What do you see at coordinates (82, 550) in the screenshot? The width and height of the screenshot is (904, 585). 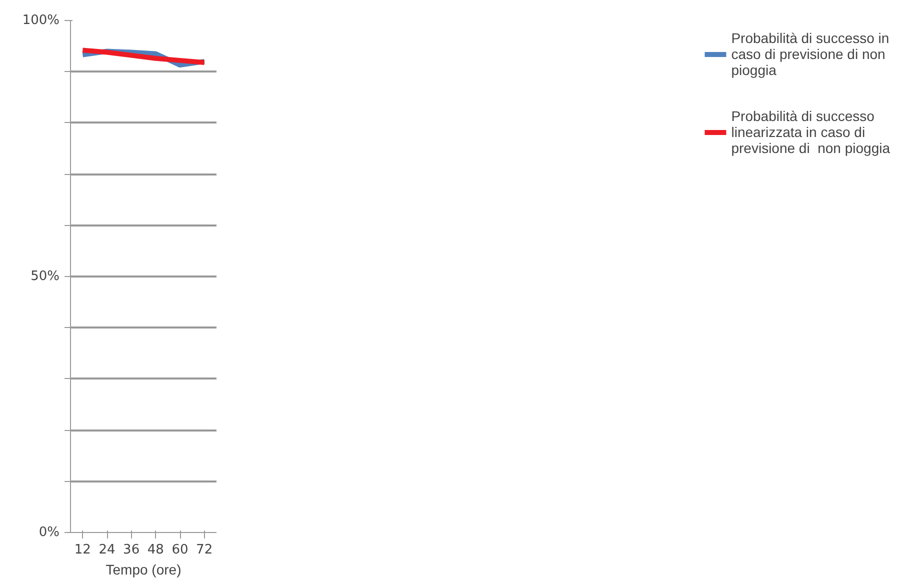 I see `x-tick-label: 12` at bounding box center [82, 550].